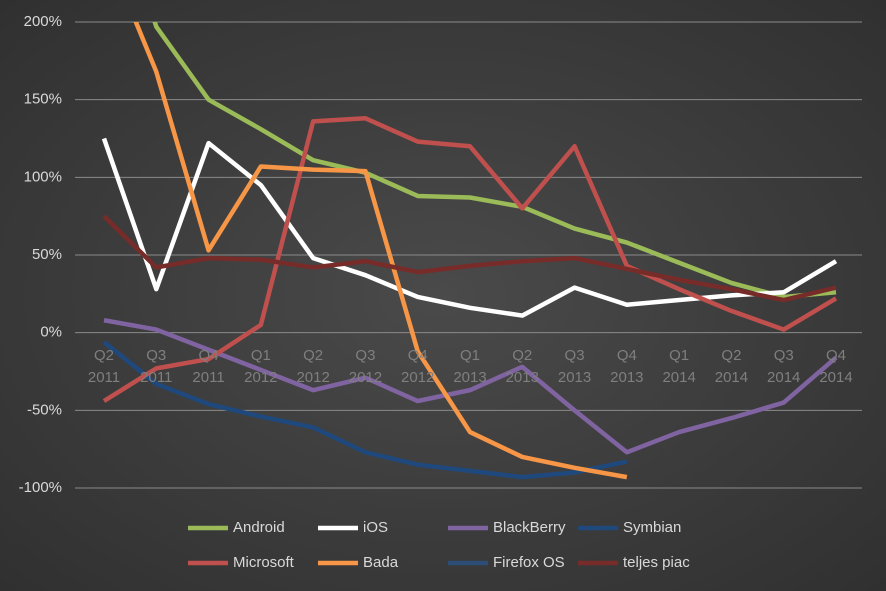 The height and width of the screenshot is (591, 886). Describe the element at coordinates (261, 366) in the screenshot. I see `x-tick-label: Q1 2012` at that location.